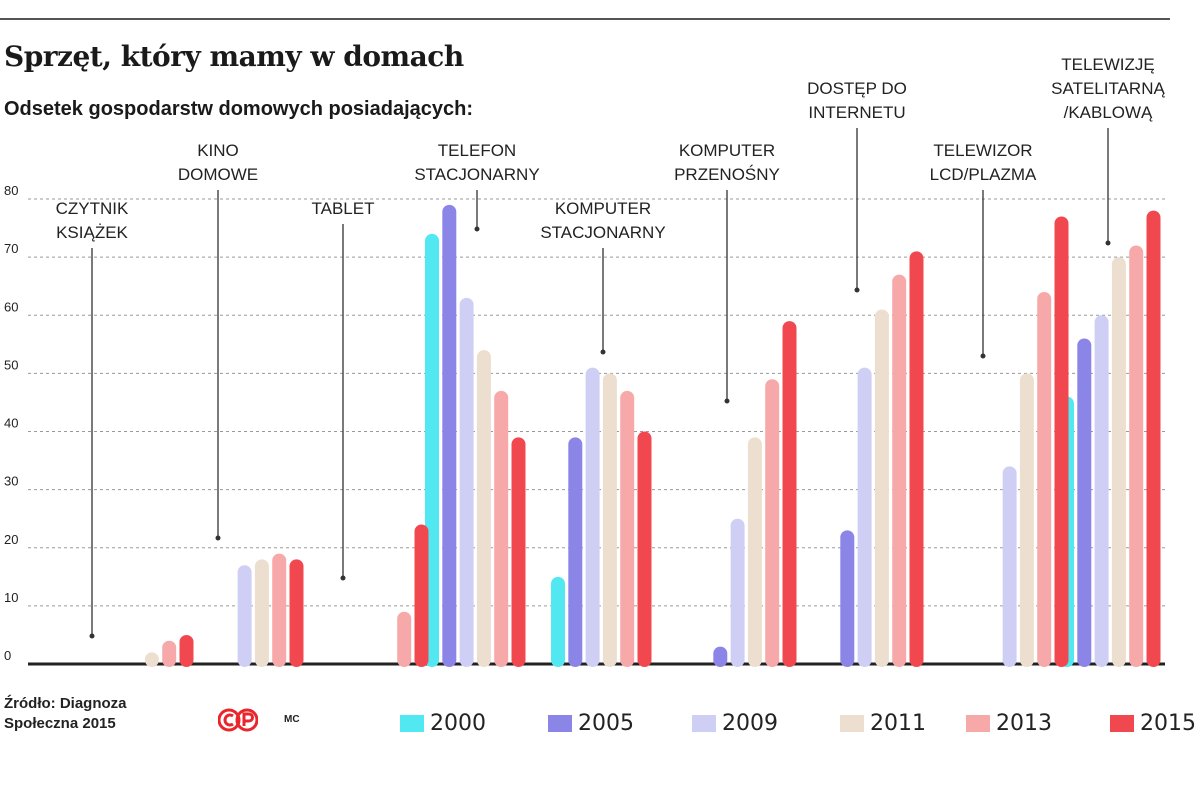 The width and height of the screenshot is (1200, 796). What do you see at coordinates (592, 517) in the screenshot?
I see `bar-2009-cat4` at bounding box center [592, 517].